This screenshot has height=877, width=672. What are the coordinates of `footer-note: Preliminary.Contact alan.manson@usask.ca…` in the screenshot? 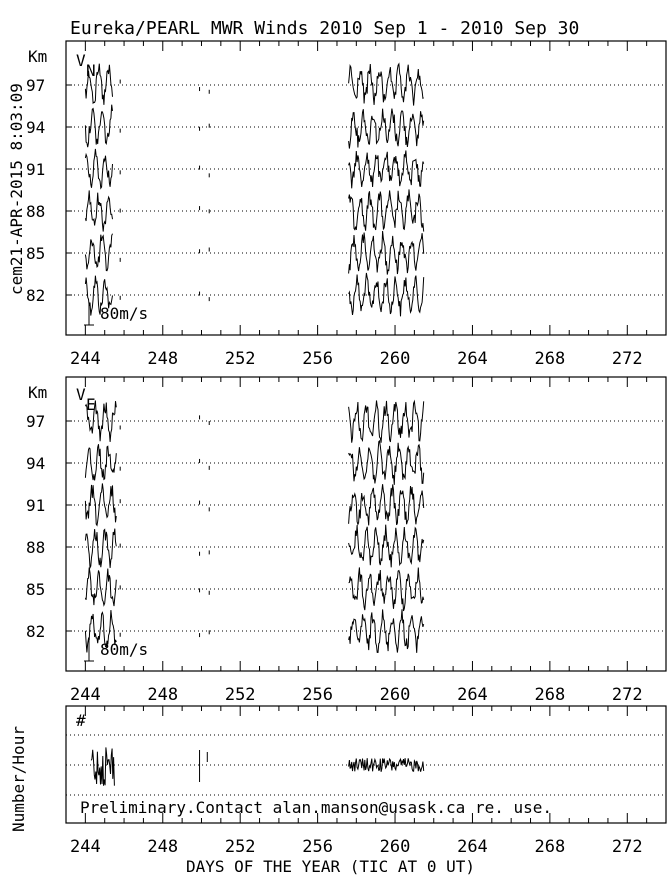 It's located at (316, 807).